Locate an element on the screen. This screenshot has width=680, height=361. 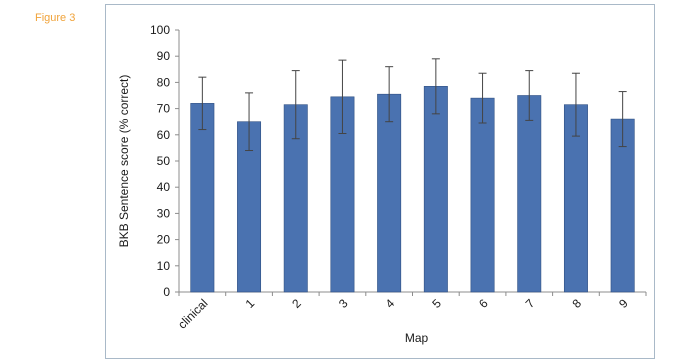
x-tick-label: 5 is located at coordinates (436, 303).